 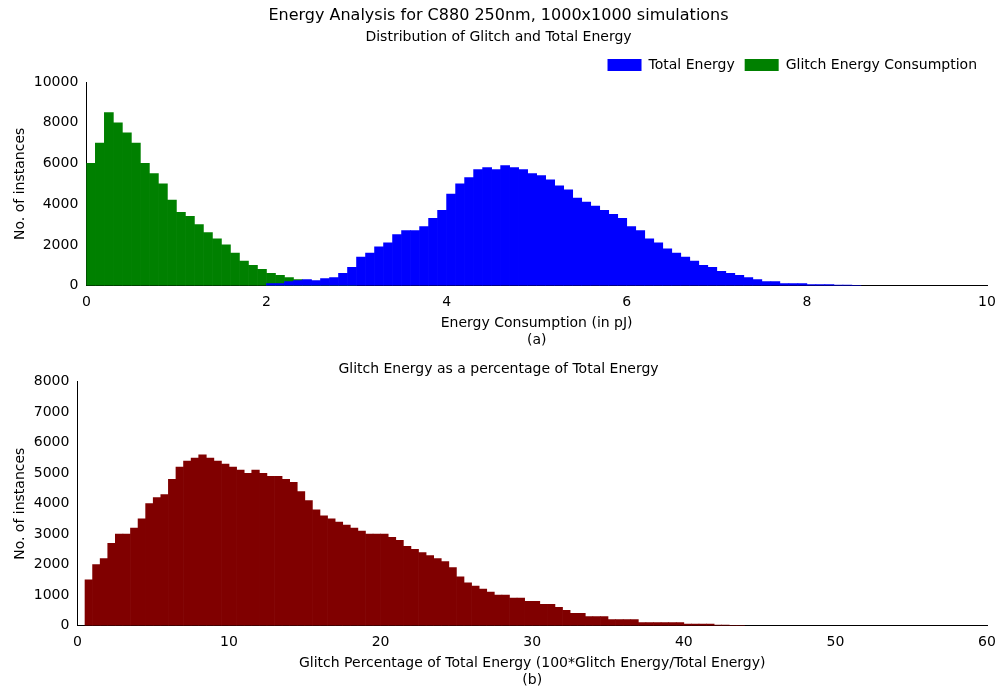 I want to click on chart-subtitle: Distribution of Glitch and Total Energy, so click(x=498, y=36).